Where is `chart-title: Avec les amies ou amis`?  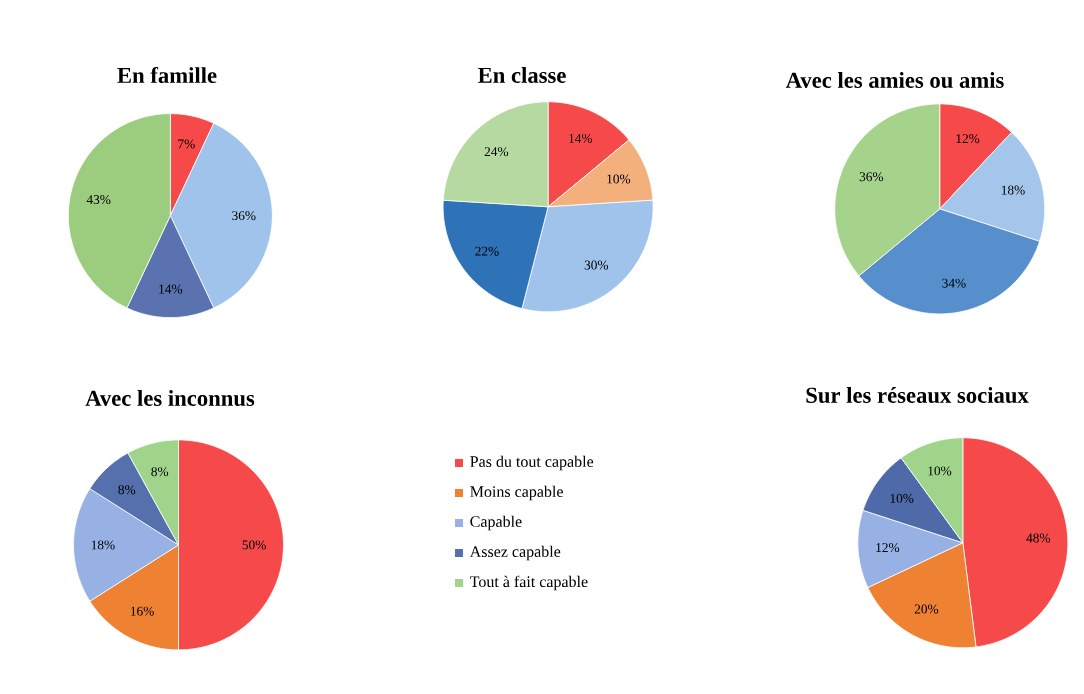
chart-title: Avec les amies ou amis is located at coordinates (894, 80).